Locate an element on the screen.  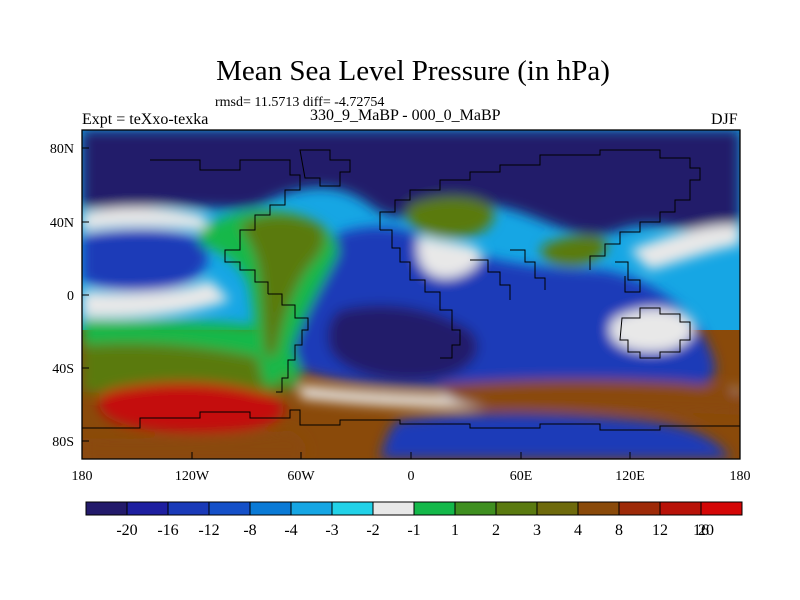
field-north-deep-low is located at coordinates (411, 182).